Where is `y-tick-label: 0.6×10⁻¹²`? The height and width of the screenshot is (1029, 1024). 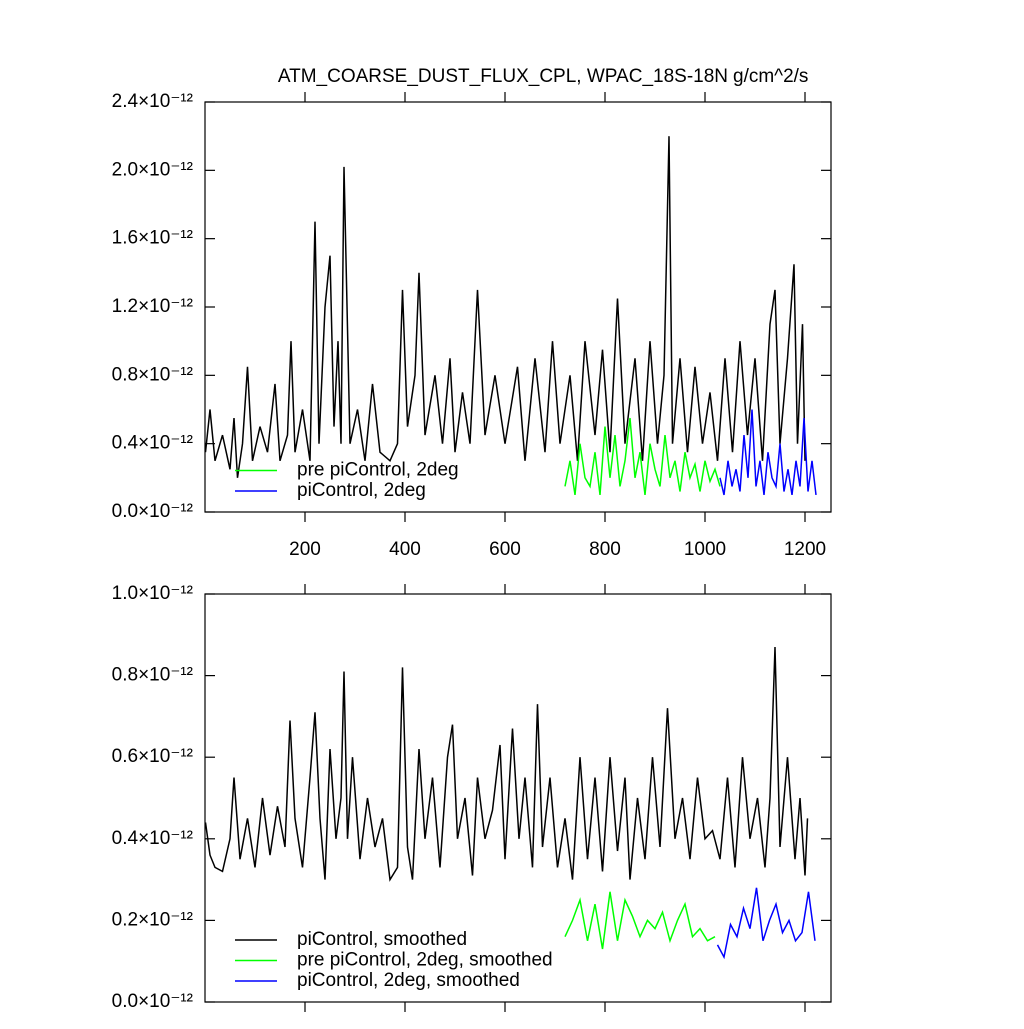
y-tick-label: 0.6×10⁻¹² is located at coordinates (152, 756).